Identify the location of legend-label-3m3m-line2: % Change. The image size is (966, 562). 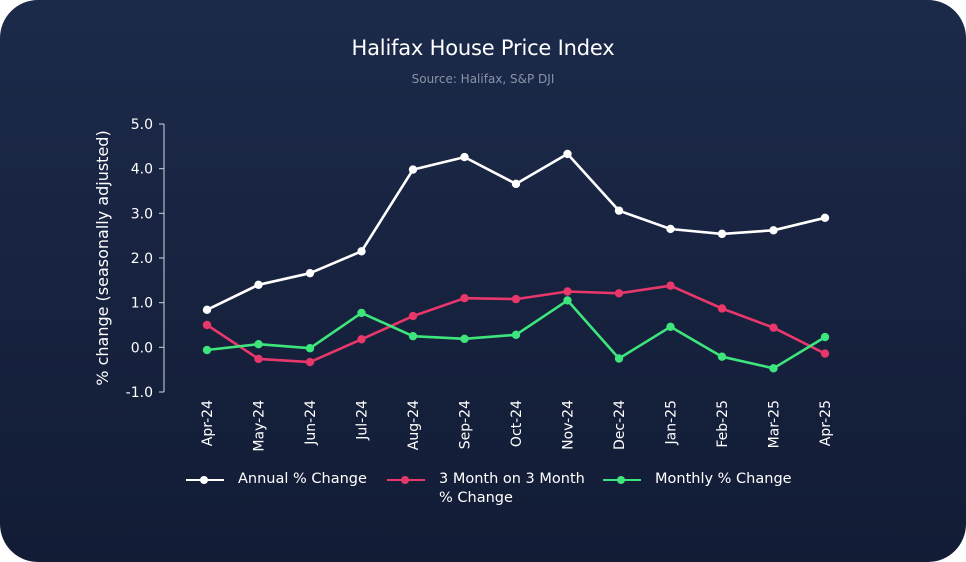
(476, 498).